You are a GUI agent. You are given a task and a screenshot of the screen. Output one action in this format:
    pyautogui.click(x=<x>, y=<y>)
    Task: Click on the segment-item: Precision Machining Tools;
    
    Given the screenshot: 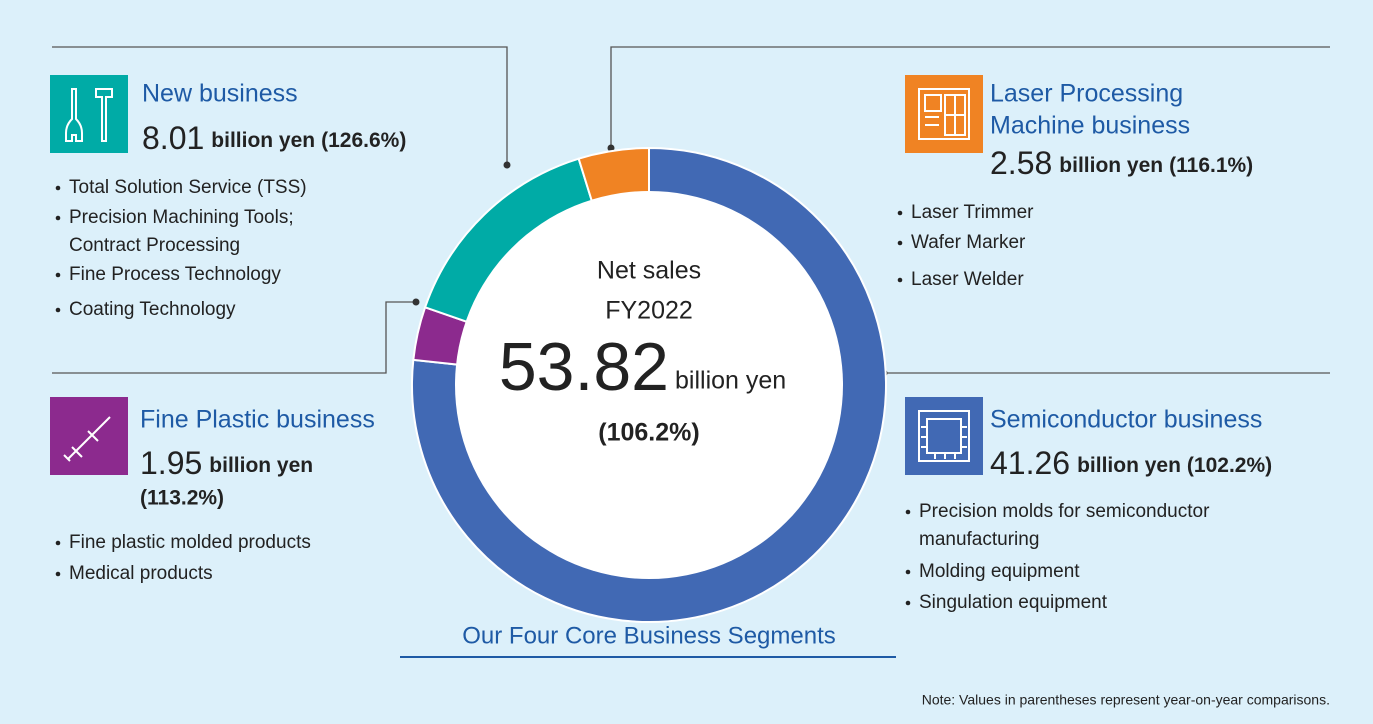 What is the action you would take?
    pyautogui.click(x=181, y=217)
    